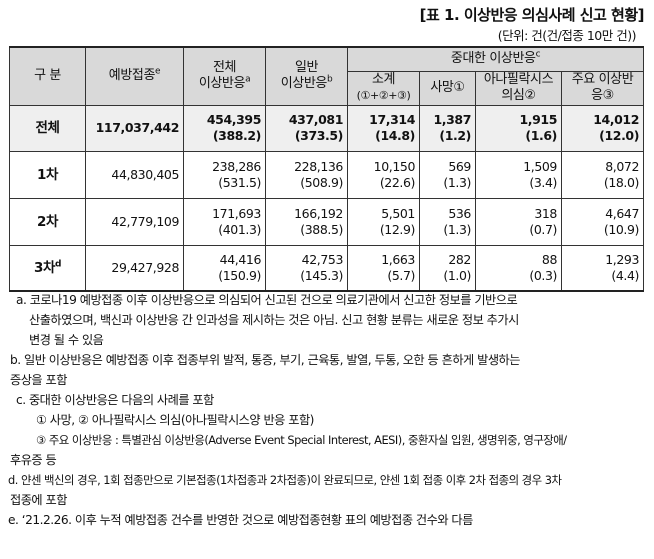 This screenshot has width=654, height=559. What do you see at coordinates (47, 174) in the screenshot?
I see `row-label: 1차` at bounding box center [47, 174].